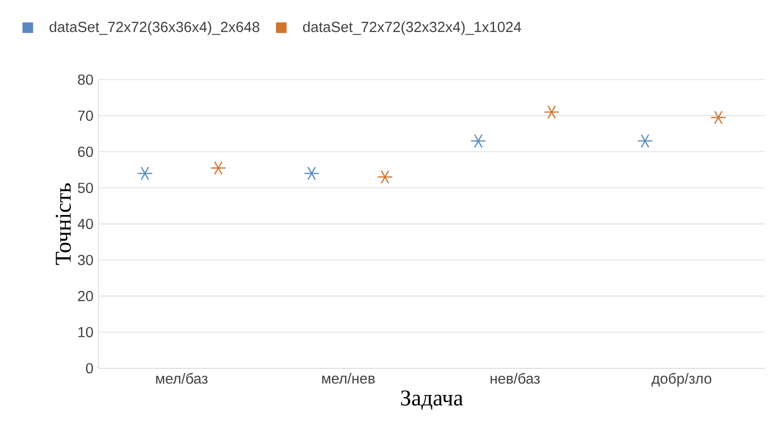  I want to click on x-tick-label: нев/баз, so click(515, 378).